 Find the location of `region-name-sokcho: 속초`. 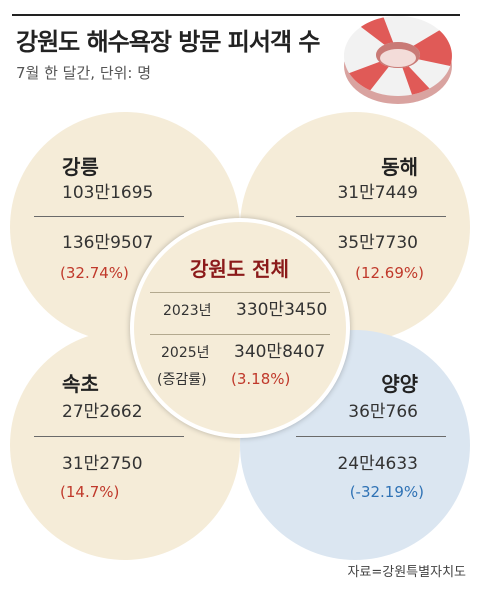

region-name-sokcho: 속초 is located at coordinates (80, 384).